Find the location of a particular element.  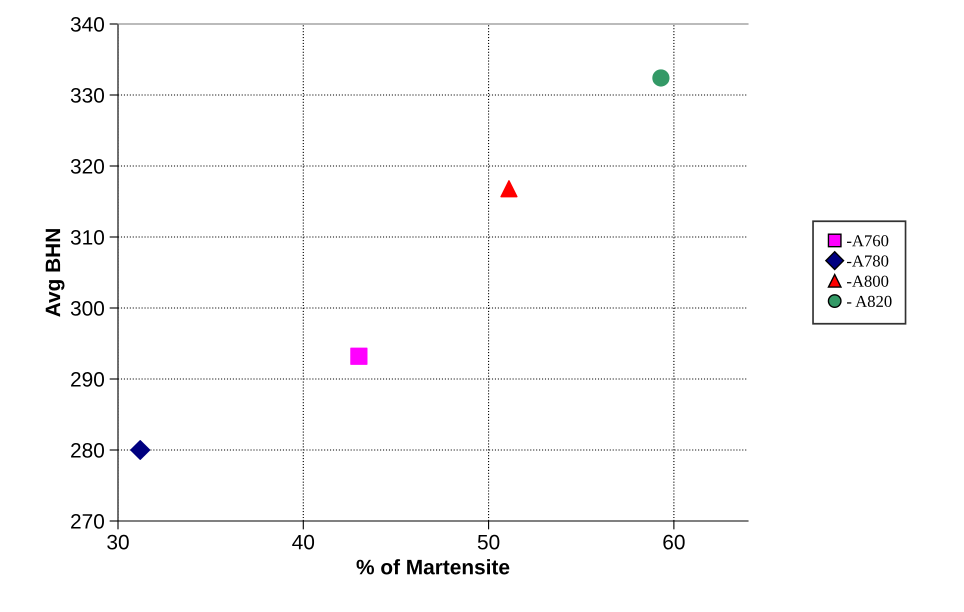

y-tick-label: 300 is located at coordinates (87, 308).